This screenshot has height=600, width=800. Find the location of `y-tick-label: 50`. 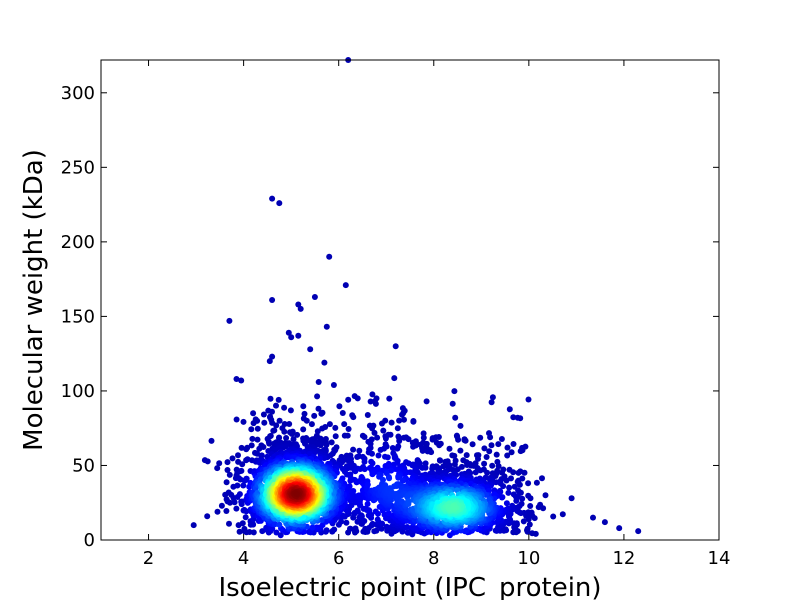

y-tick-label: 50 is located at coordinates (83, 465).